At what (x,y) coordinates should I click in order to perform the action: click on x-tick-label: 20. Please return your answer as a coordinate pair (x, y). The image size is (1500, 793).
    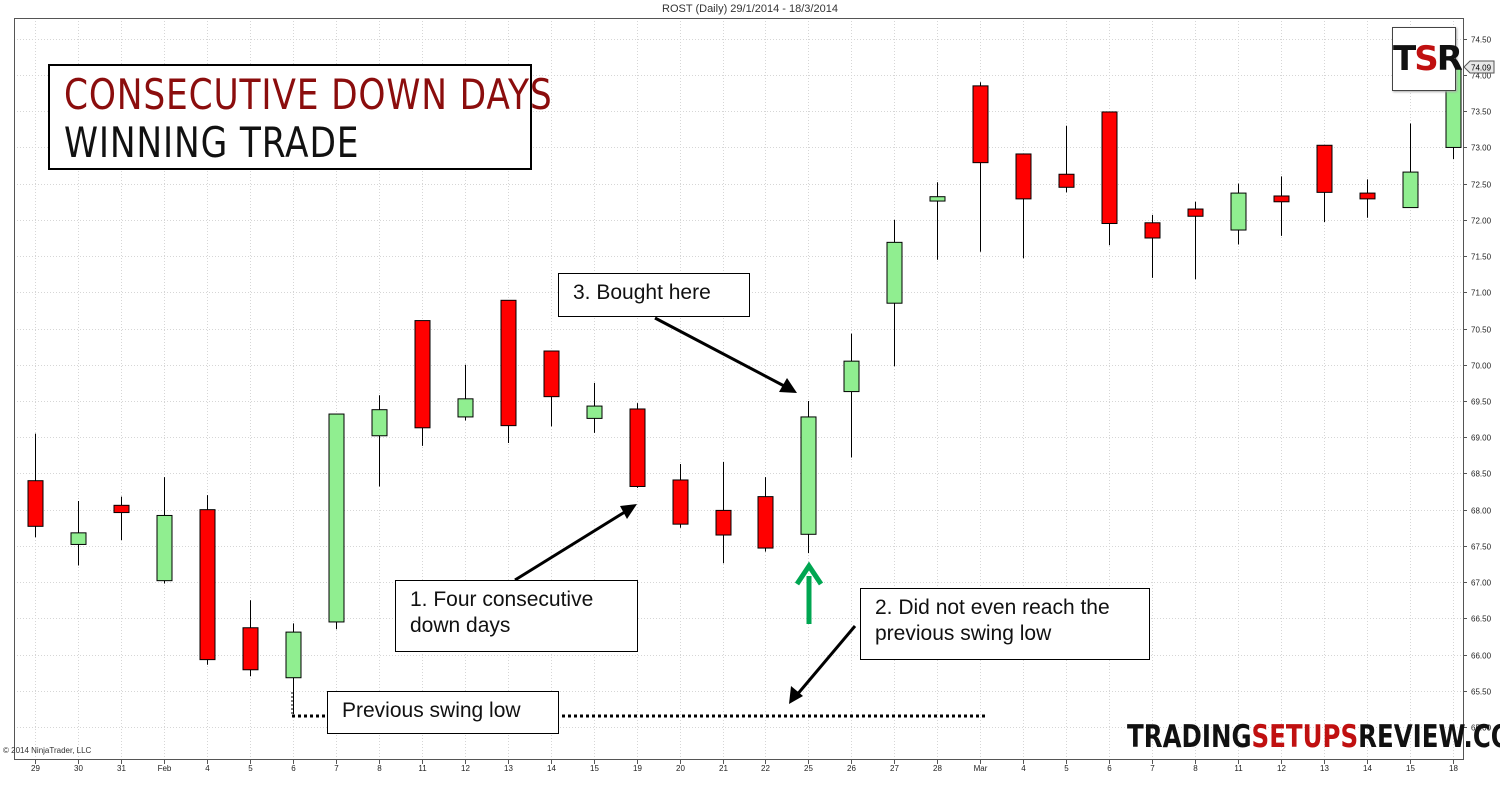
    Looking at the image, I should click on (680, 768).